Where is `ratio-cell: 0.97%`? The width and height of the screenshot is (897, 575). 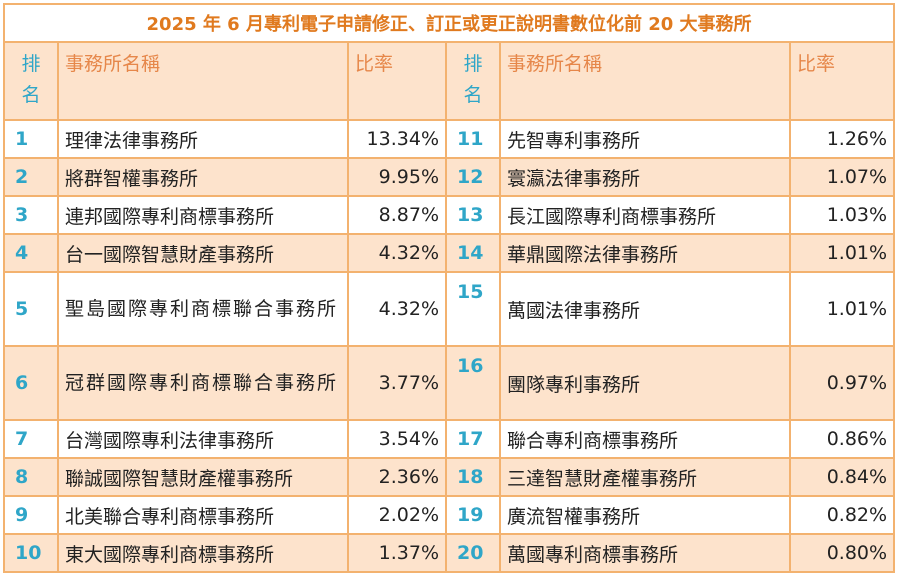 ratio-cell: 0.97% is located at coordinates (842, 383).